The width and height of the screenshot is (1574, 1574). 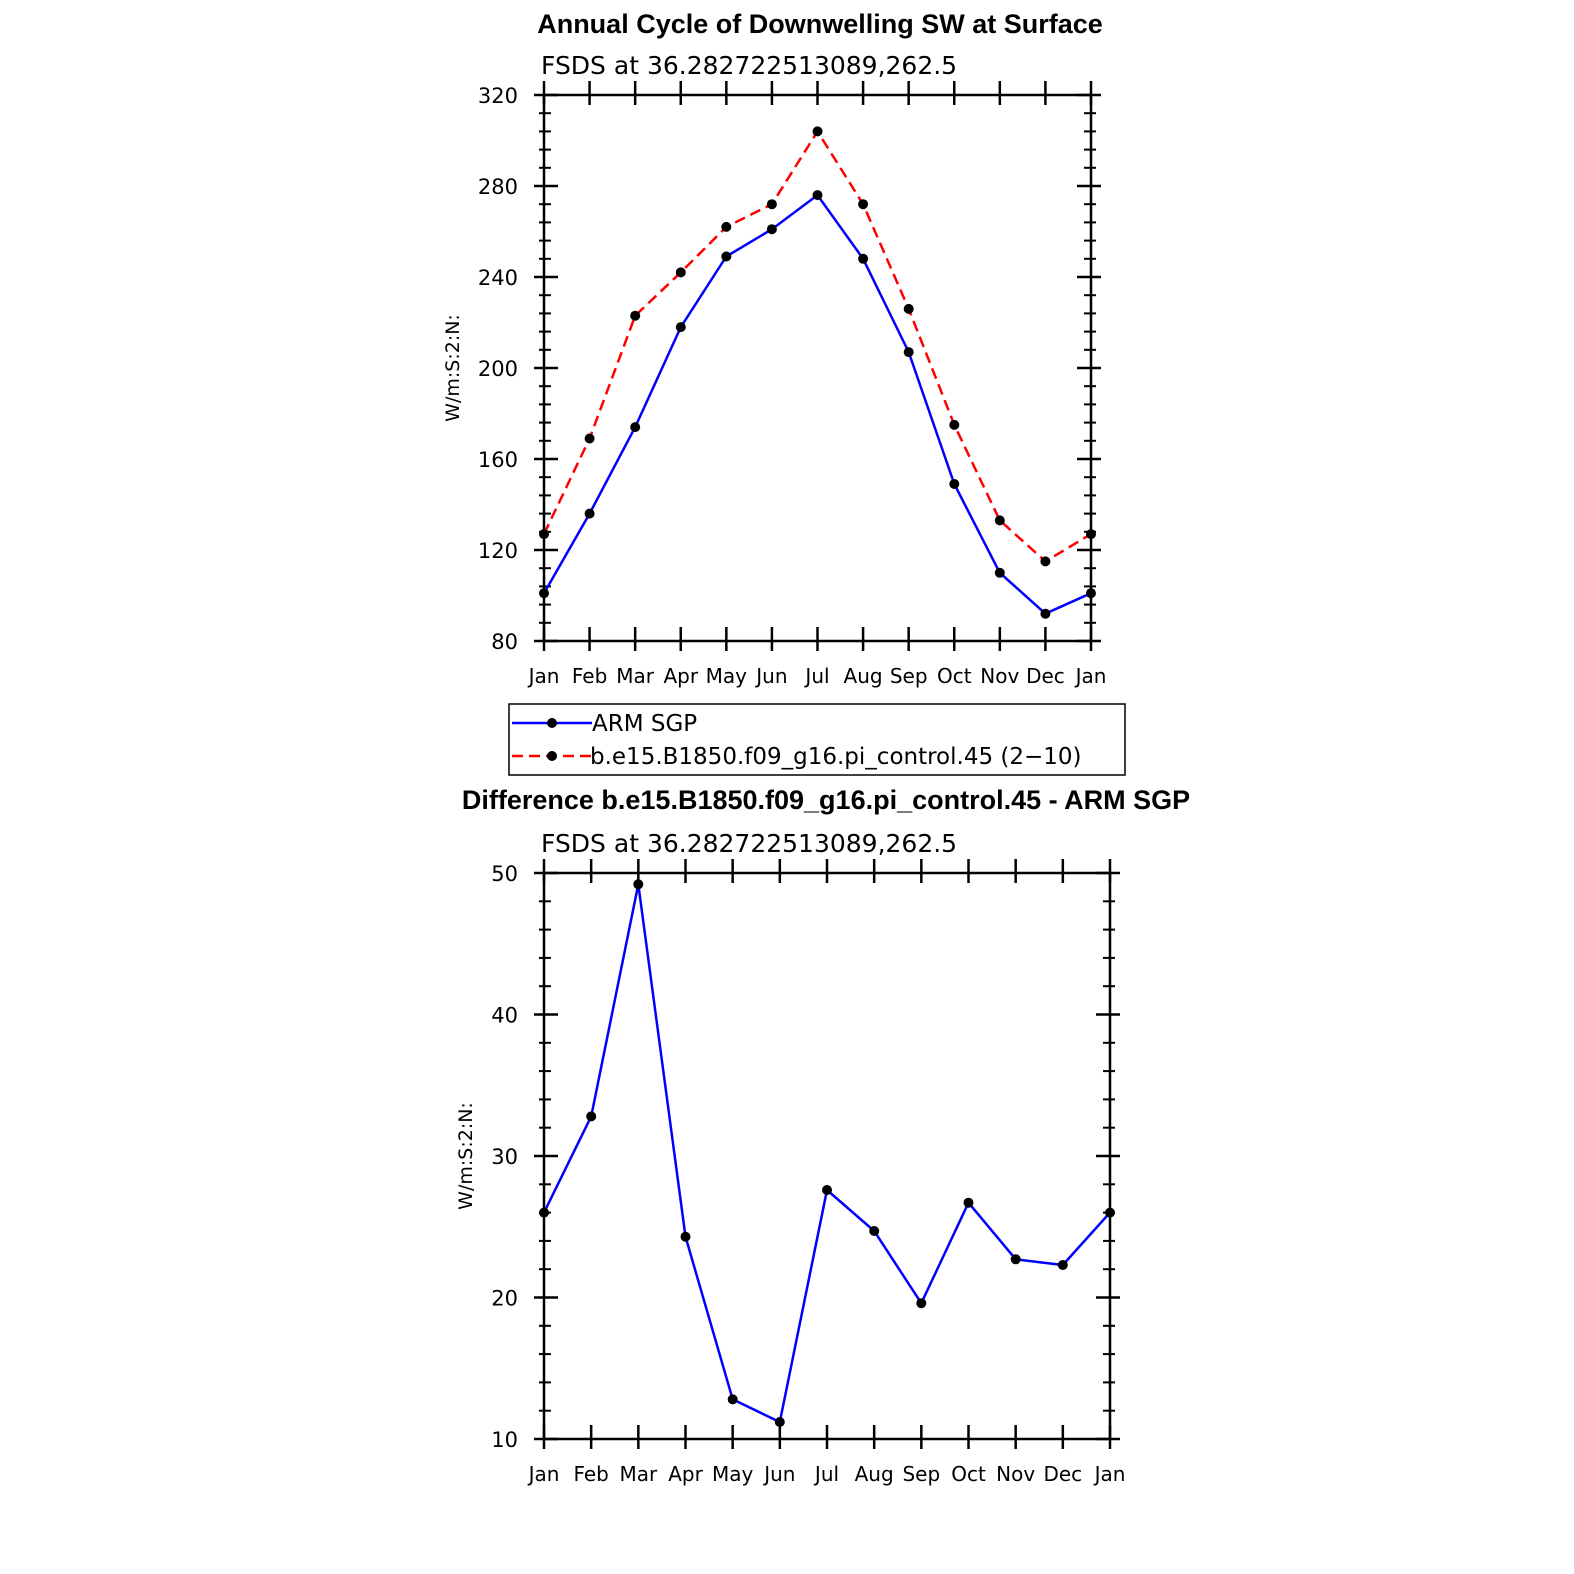 I want to click on chart2-xtick-label: Jun, so click(x=778, y=1474).